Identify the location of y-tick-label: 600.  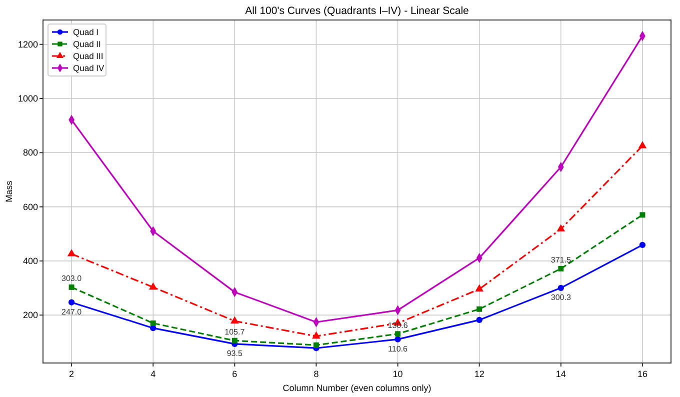
(30, 207).